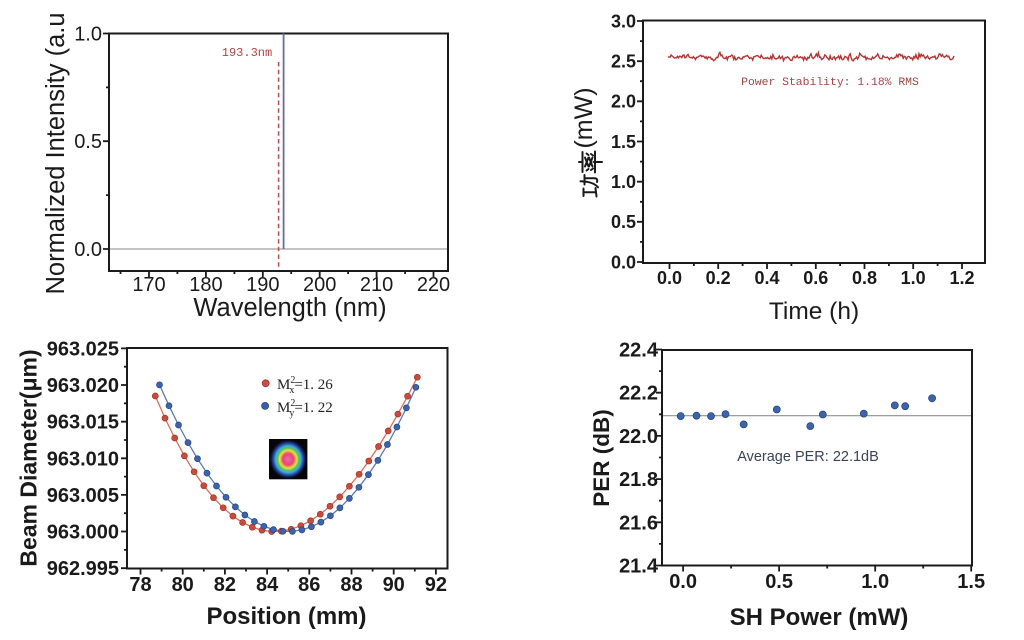 Image resolution: width=1024 pixels, height=640 pixels. What do you see at coordinates (267, 585) in the screenshot?
I see `svg-text: 84` at bounding box center [267, 585].